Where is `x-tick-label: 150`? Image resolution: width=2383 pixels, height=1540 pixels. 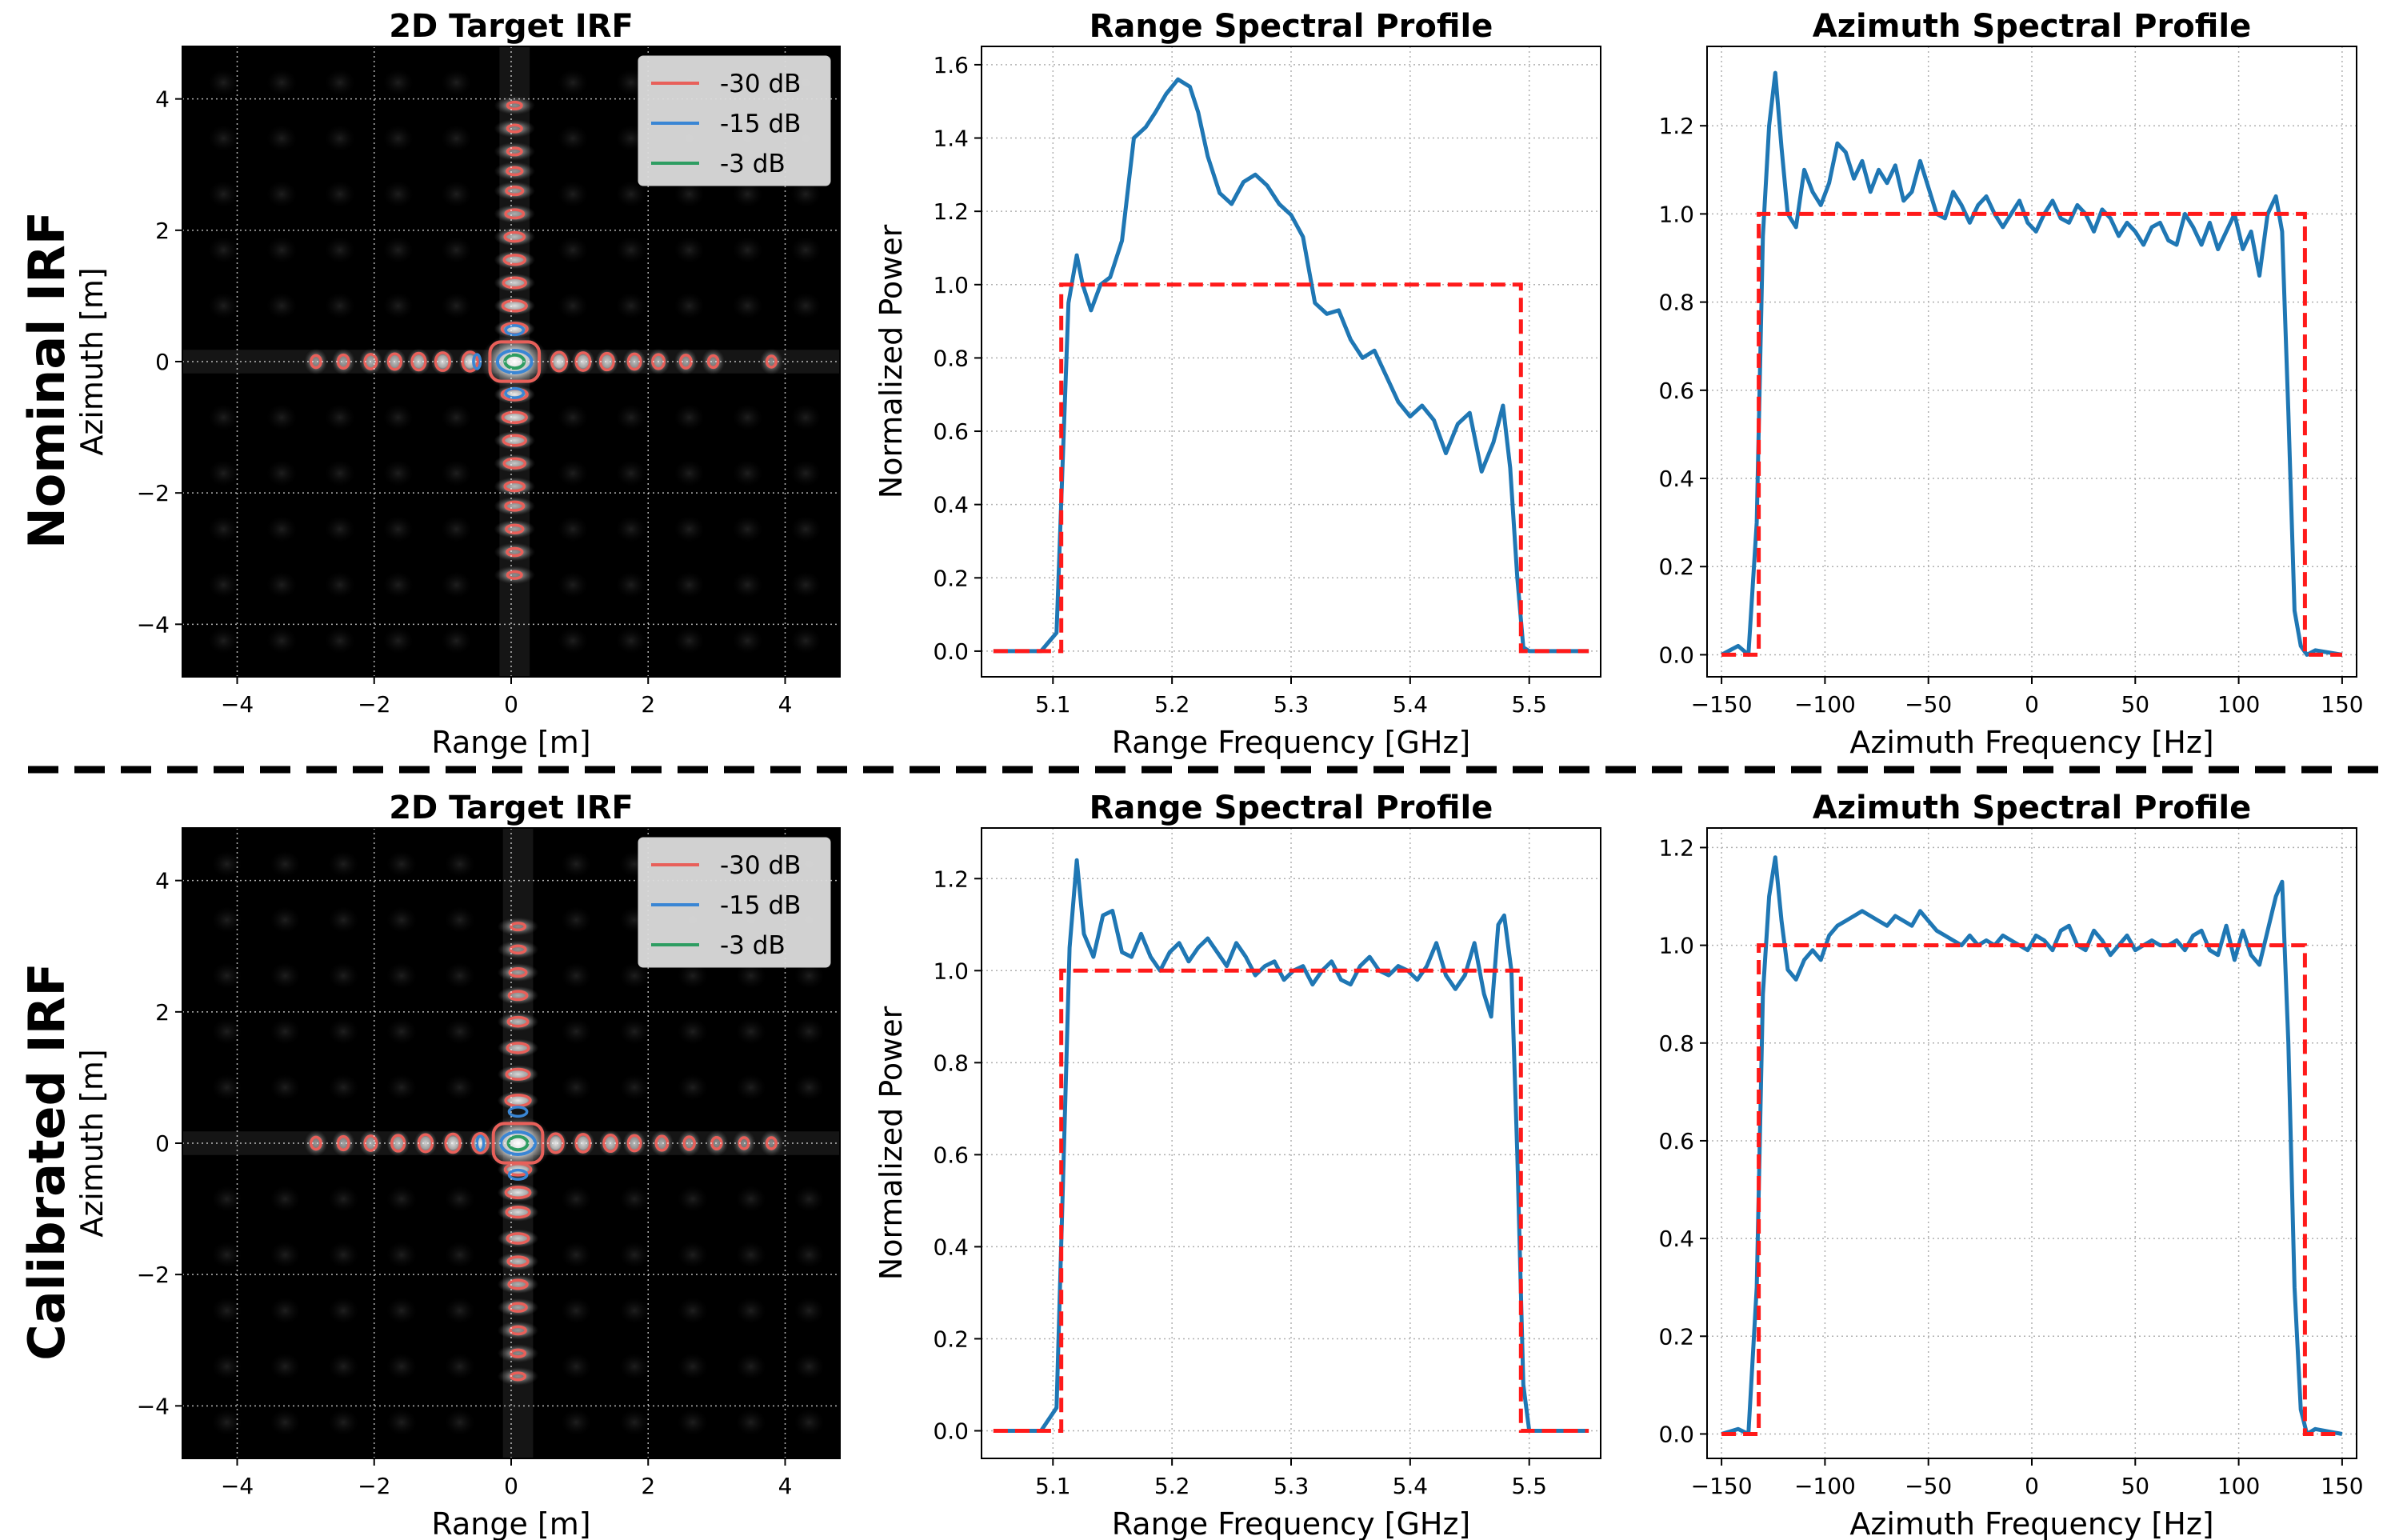 x-tick-label: 150 is located at coordinates (2342, 704).